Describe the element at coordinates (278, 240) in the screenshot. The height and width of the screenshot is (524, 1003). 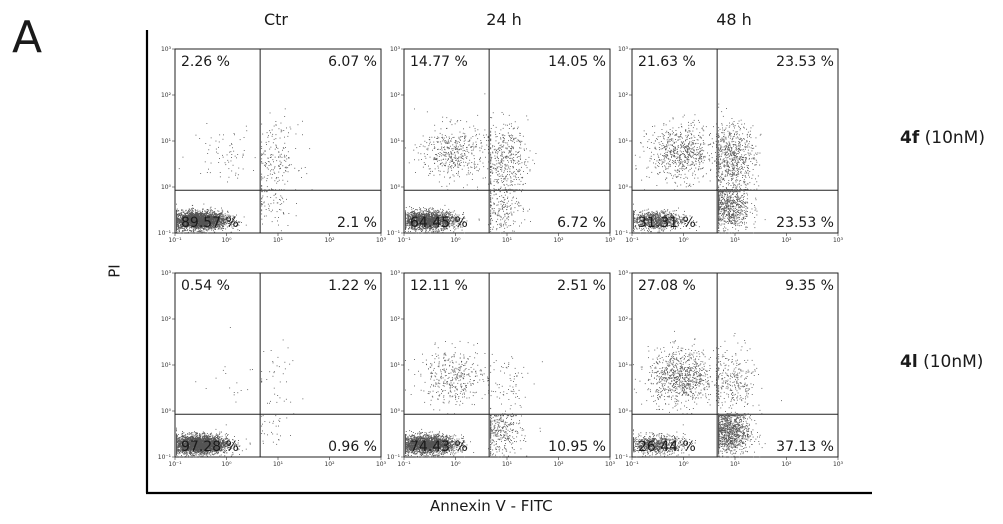
I see `x-tick-label: 10¹` at that location.